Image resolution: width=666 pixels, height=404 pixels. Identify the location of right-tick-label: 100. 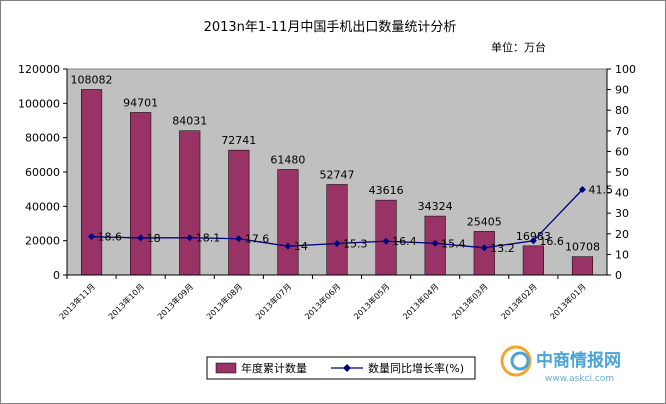
(625, 69).